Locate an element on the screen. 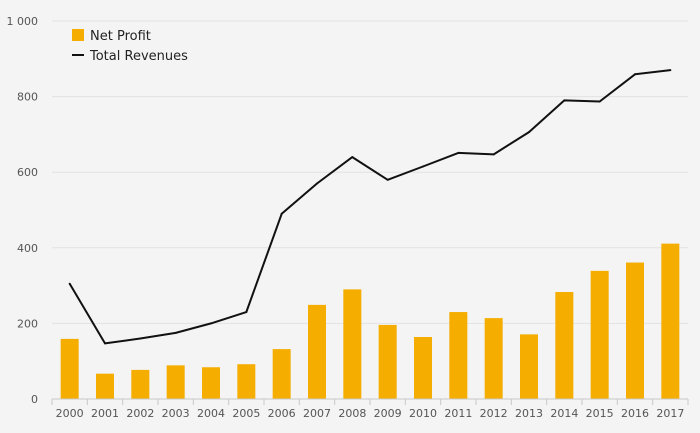  y-tick-label: 1 000 is located at coordinates (23, 21).